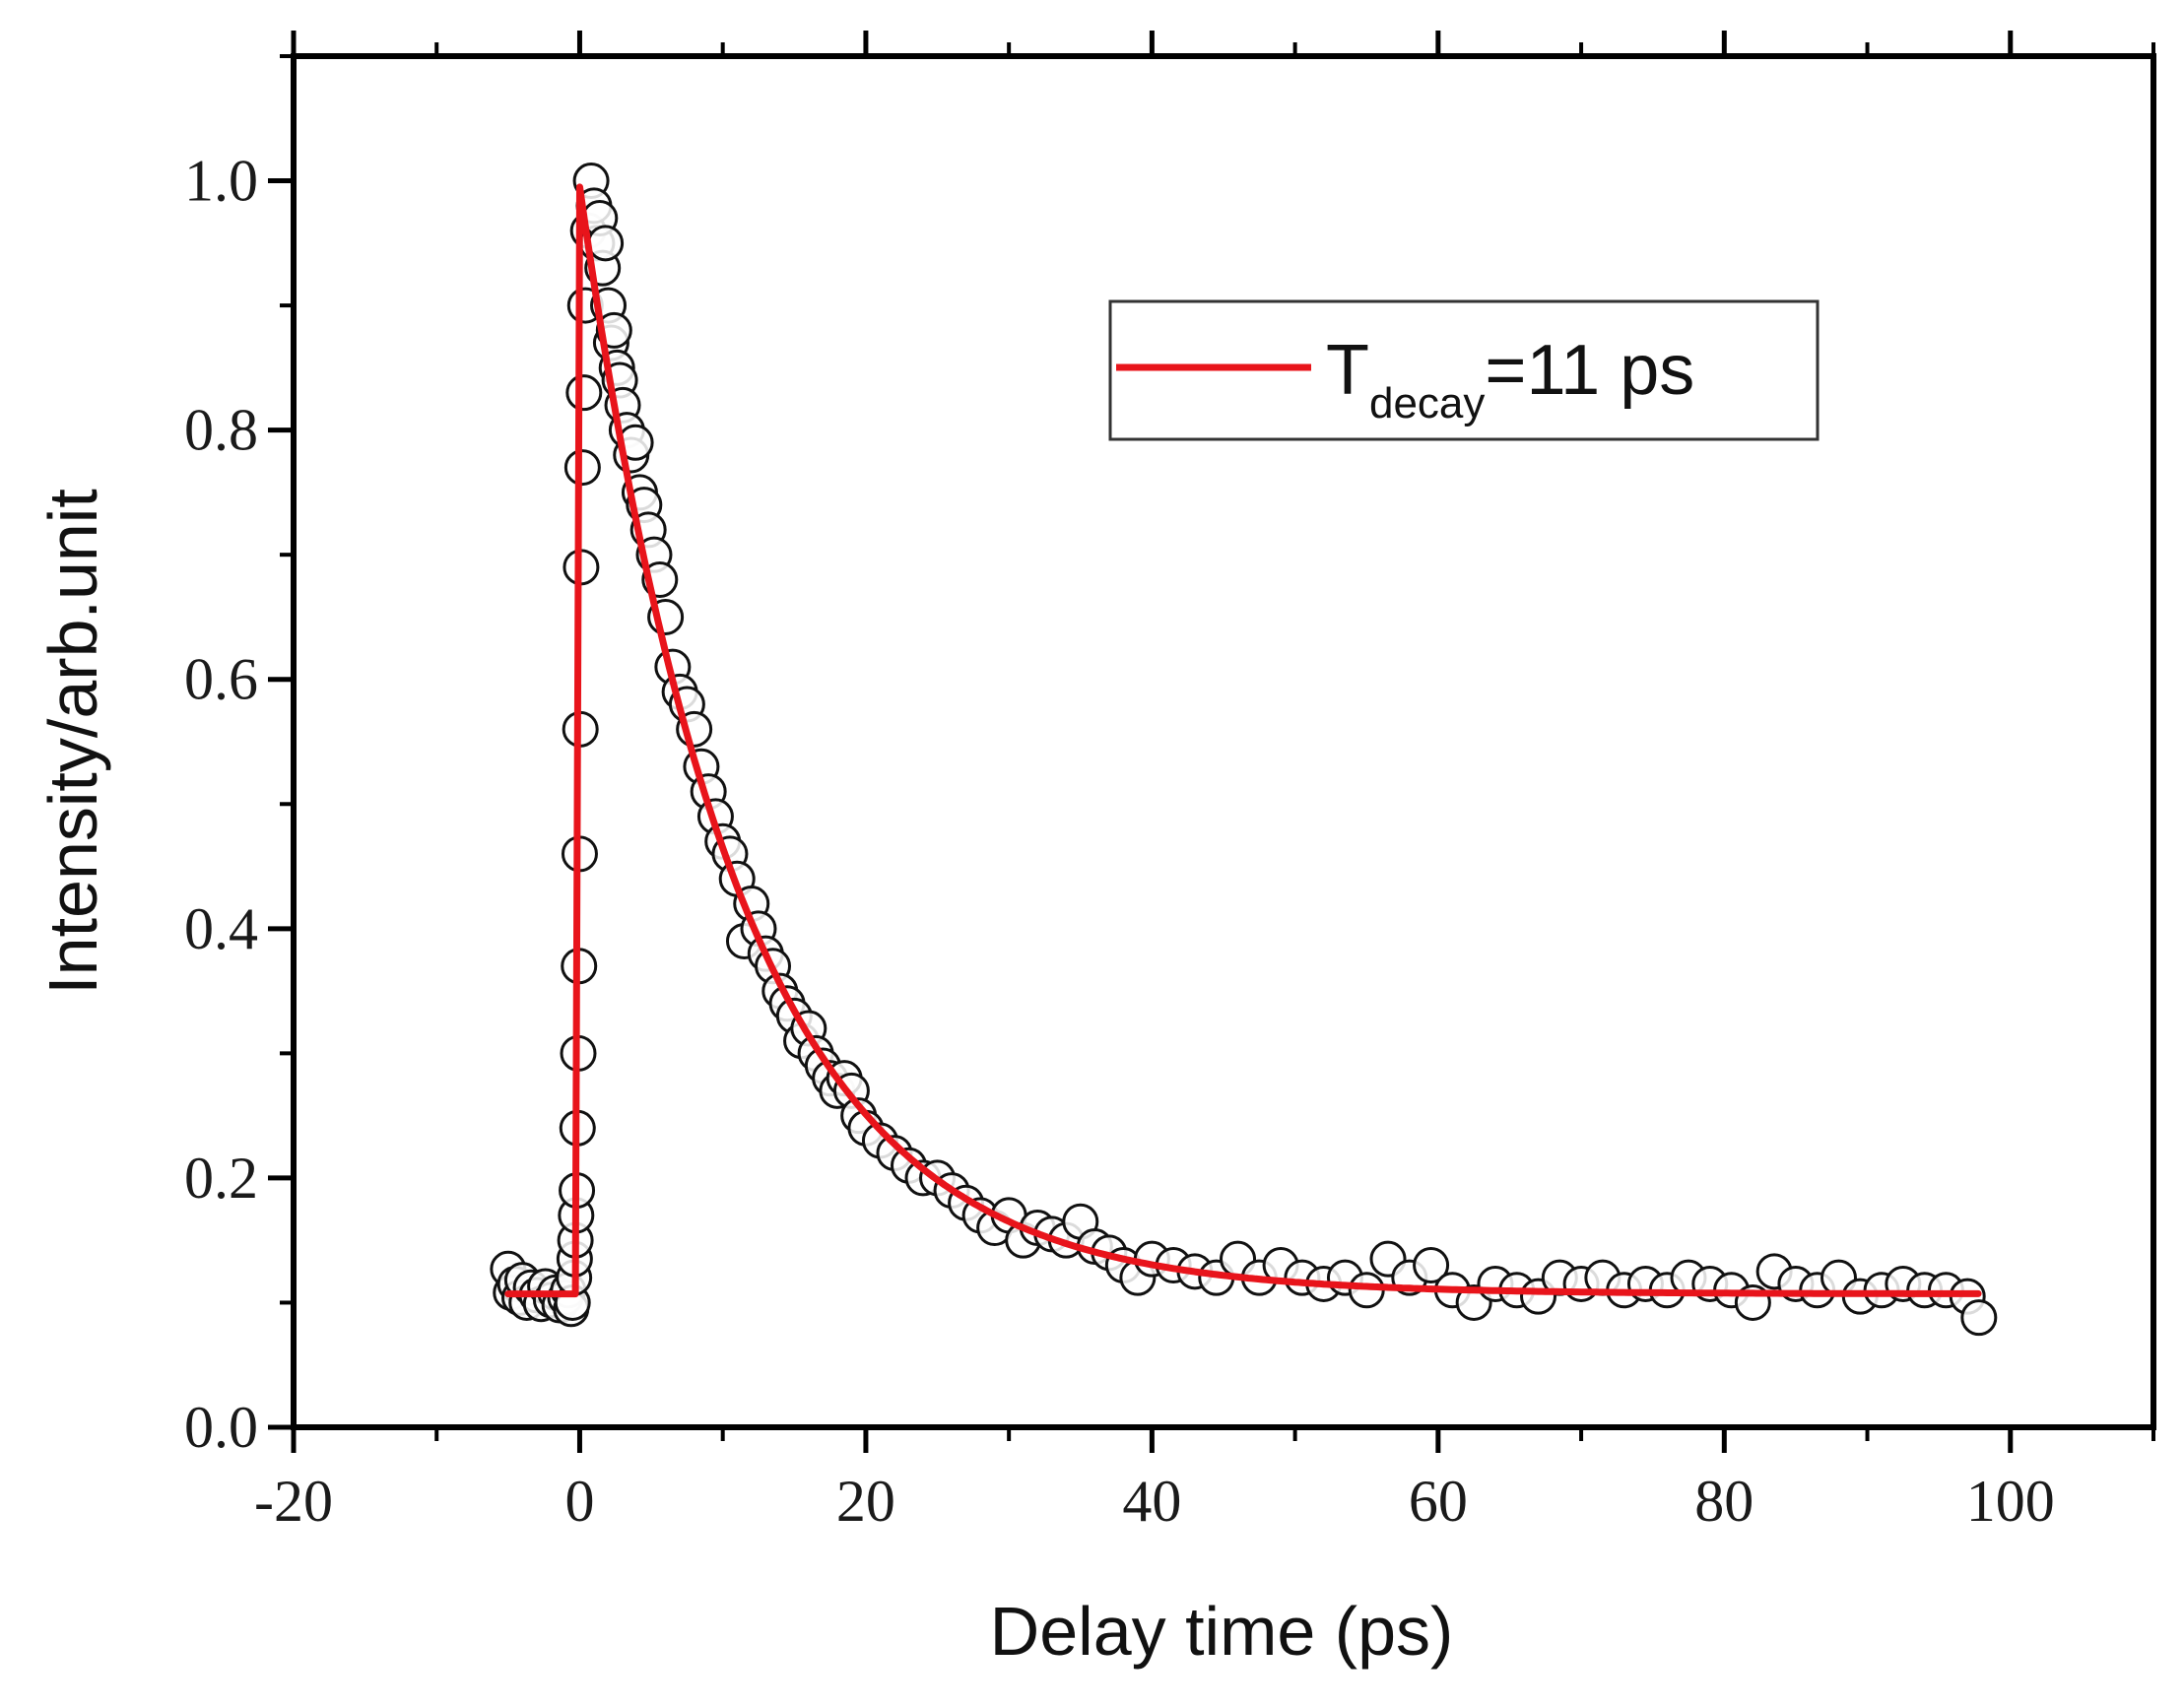 The width and height of the screenshot is (2184, 1708). I want to click on x-tick-label: 40, so click(1151, 1501).